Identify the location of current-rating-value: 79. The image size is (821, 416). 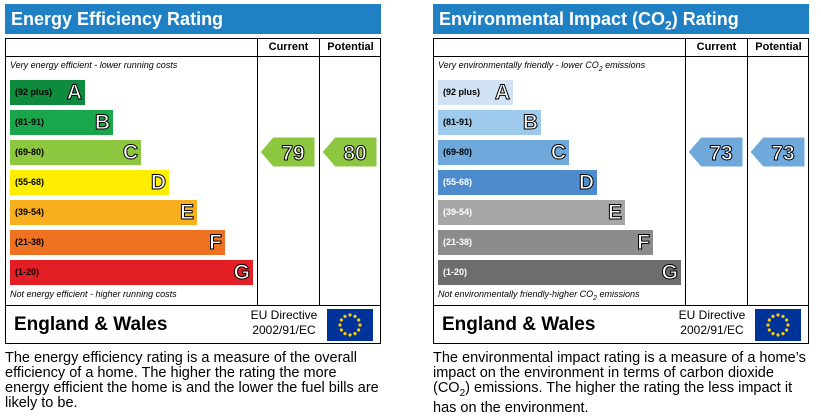
(292, 153).